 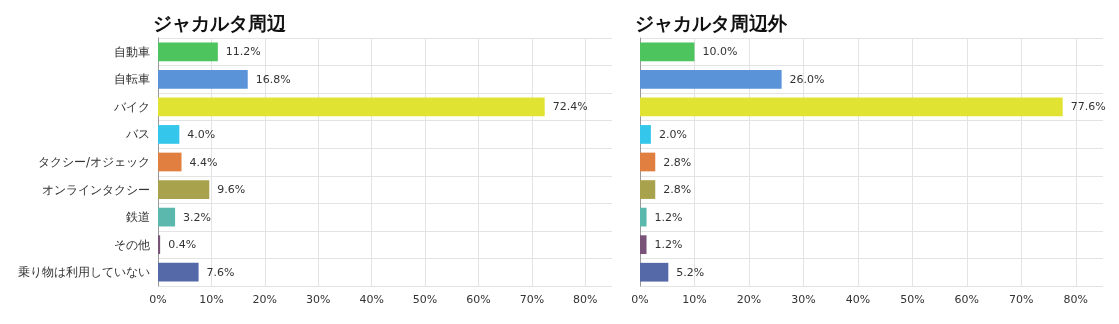 What do you see at coordinates (220, 272) in the screenshot?
I see `data-label: 7.6%` at bounding box center [220, 272].